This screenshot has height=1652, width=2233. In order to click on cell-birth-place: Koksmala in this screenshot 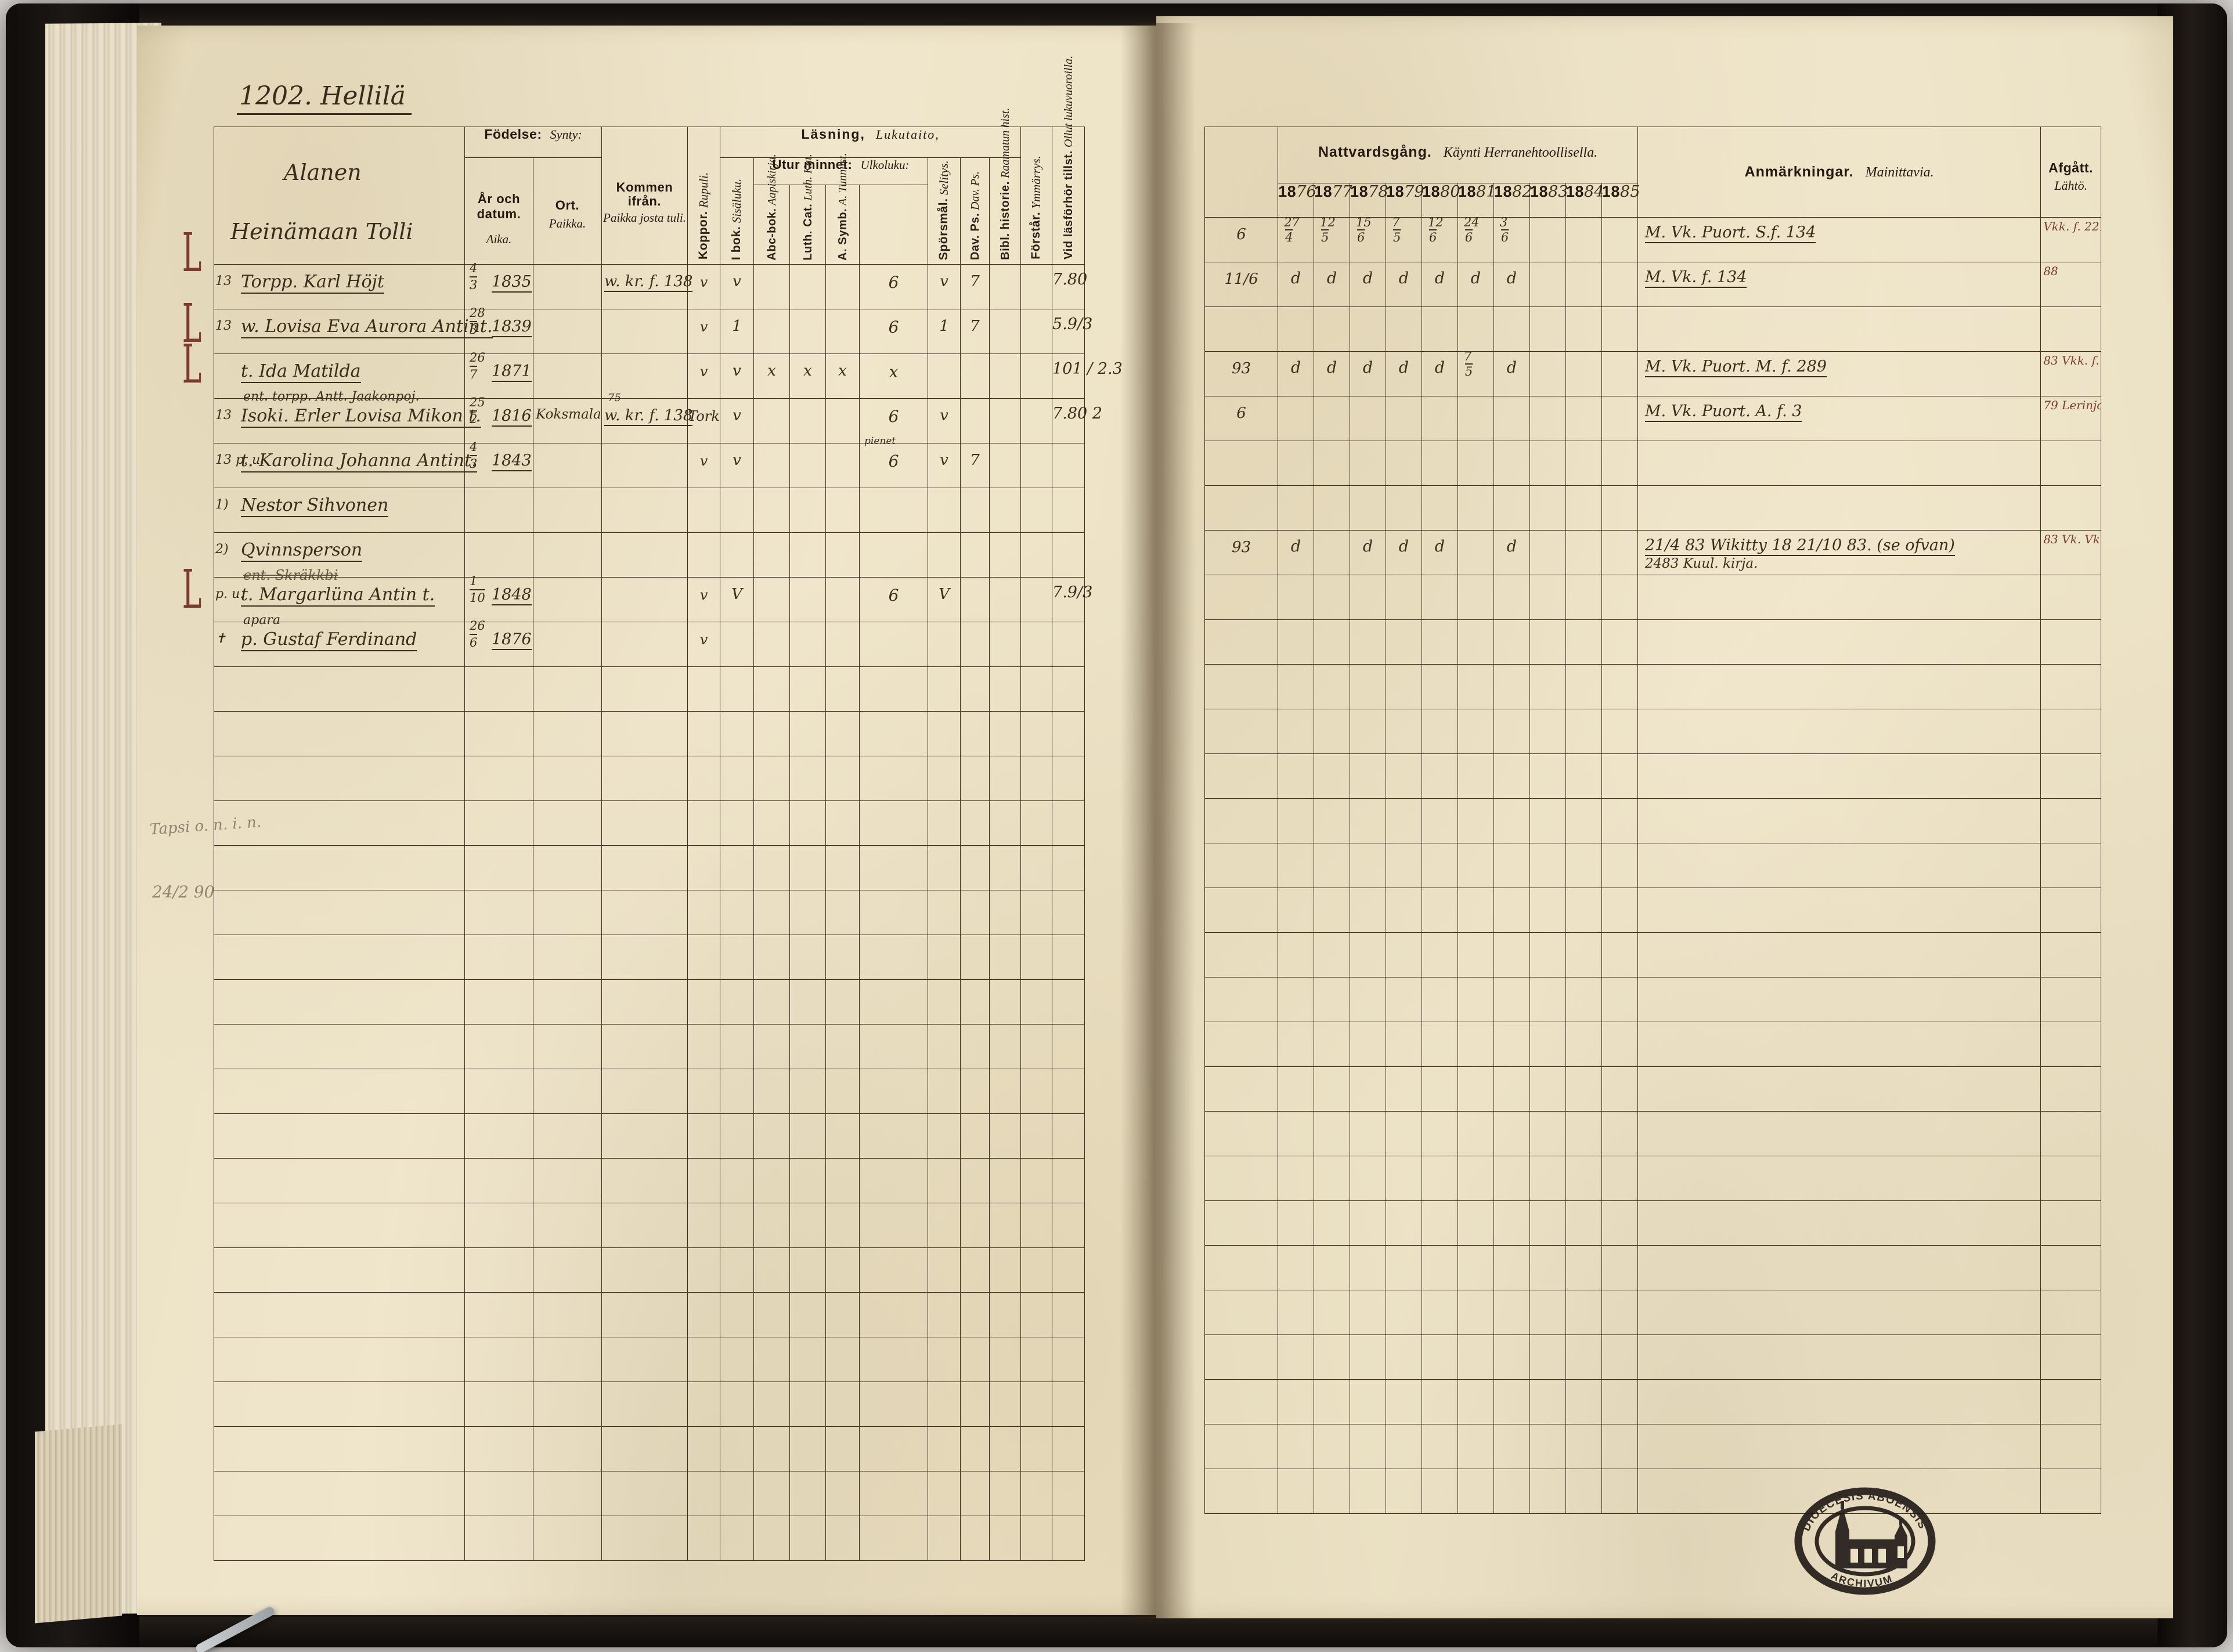, I will do `click(567, 420)`.